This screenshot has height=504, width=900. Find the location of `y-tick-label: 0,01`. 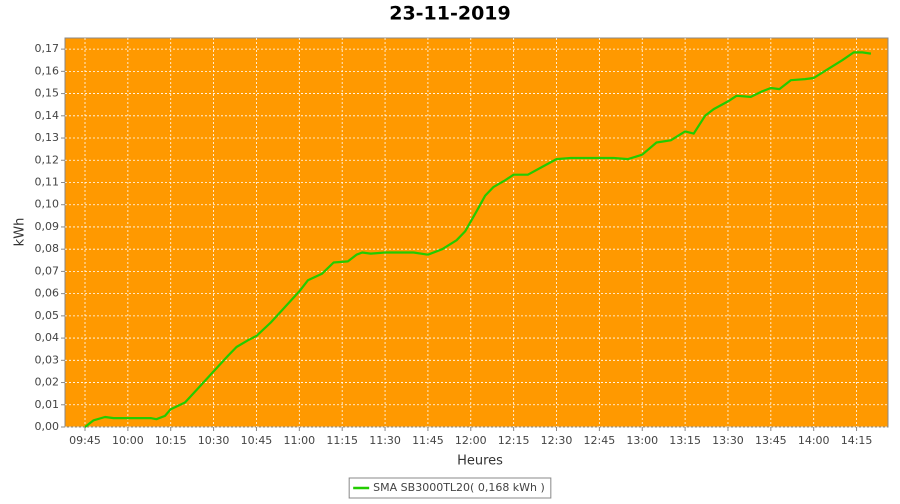

y-tick-label: 0,01 is located at coordinates (47, 404).